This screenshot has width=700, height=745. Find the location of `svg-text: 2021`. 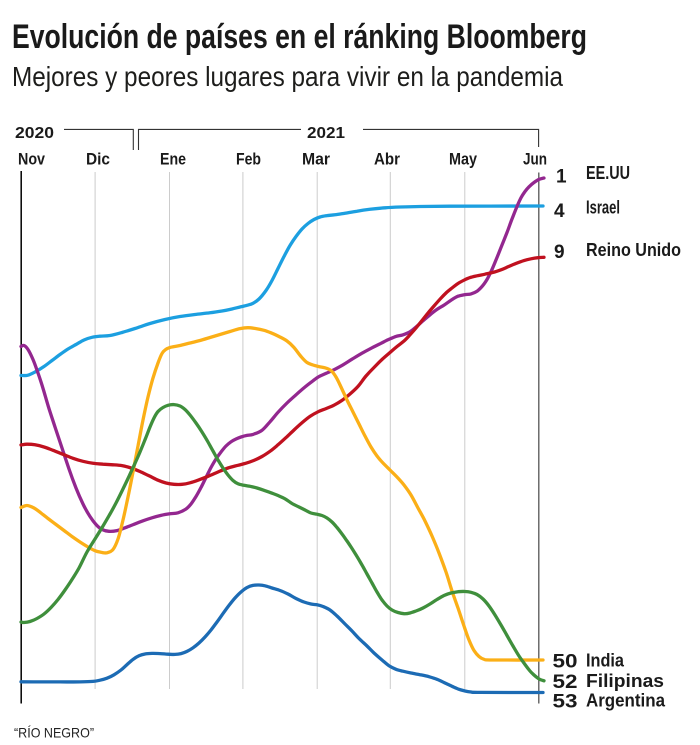

svg-text: 2021 is located at coordinates (326, 133).